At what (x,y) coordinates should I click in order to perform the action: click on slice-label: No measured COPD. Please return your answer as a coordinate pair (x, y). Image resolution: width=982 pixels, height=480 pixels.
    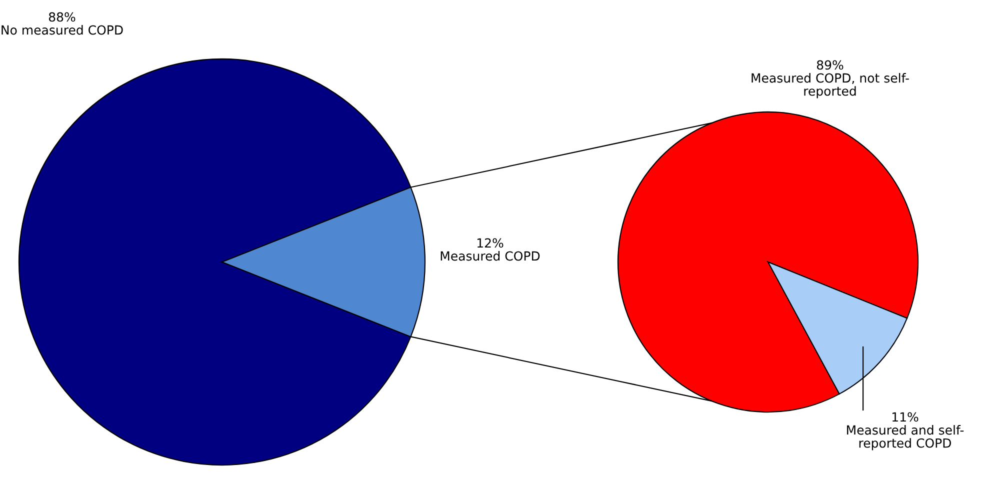
    Looking at the image, I should click on (62, 30).